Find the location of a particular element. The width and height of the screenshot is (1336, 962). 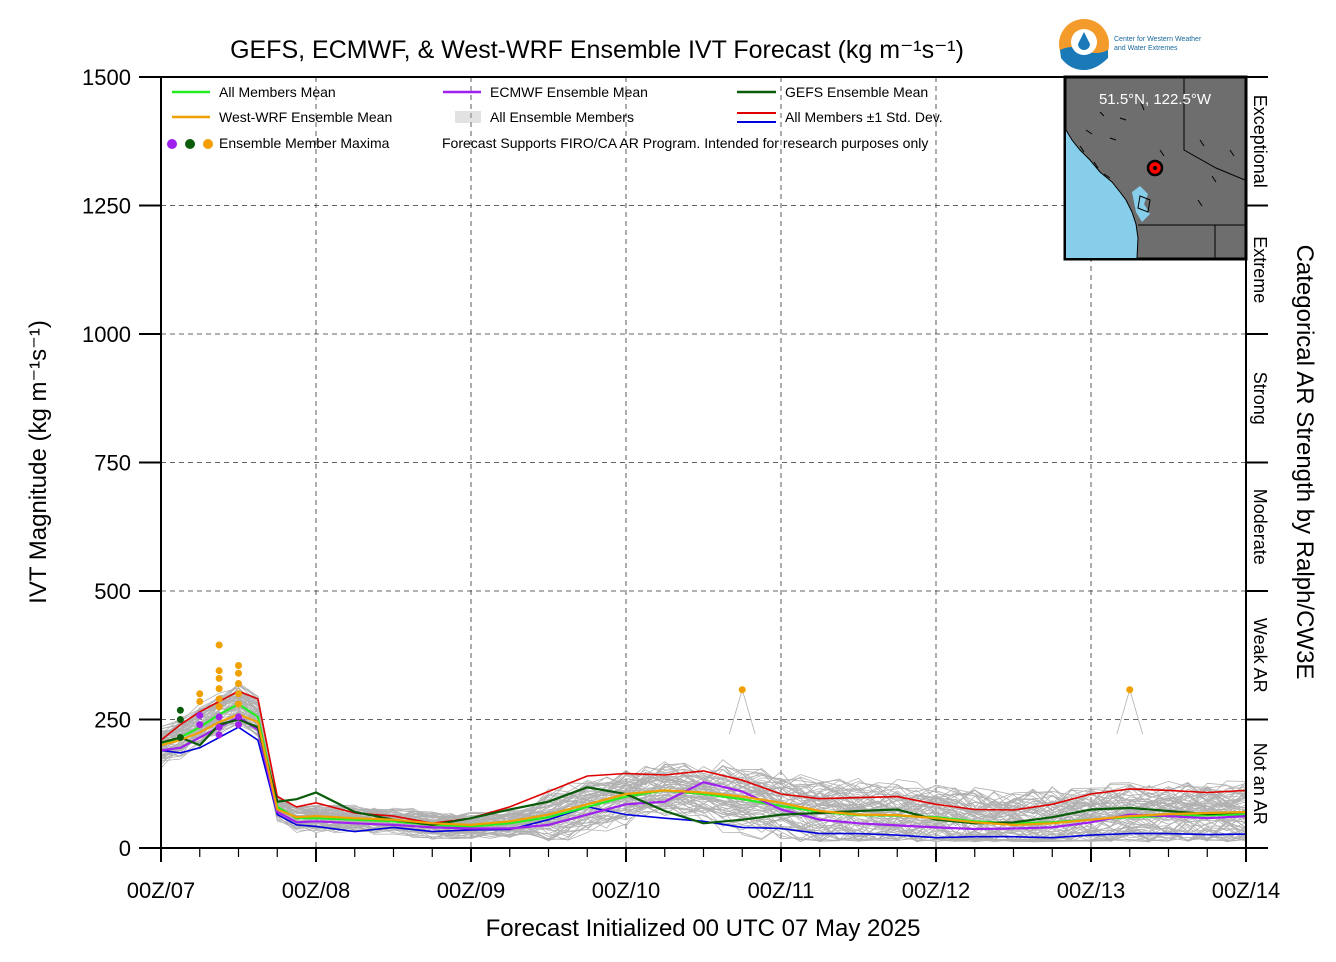

legend-label-maxima: Ensemble Member Maxima is located at coordinates (304, 143).